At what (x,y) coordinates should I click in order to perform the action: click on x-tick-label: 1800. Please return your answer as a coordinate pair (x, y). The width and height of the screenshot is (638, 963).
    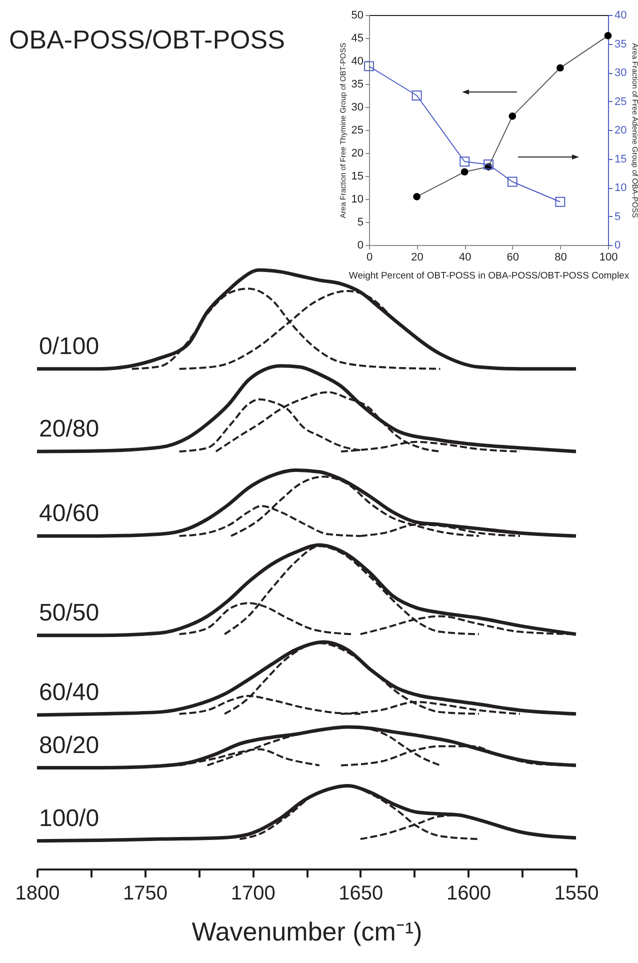
    Looking at the image, I should click on (37, 893).